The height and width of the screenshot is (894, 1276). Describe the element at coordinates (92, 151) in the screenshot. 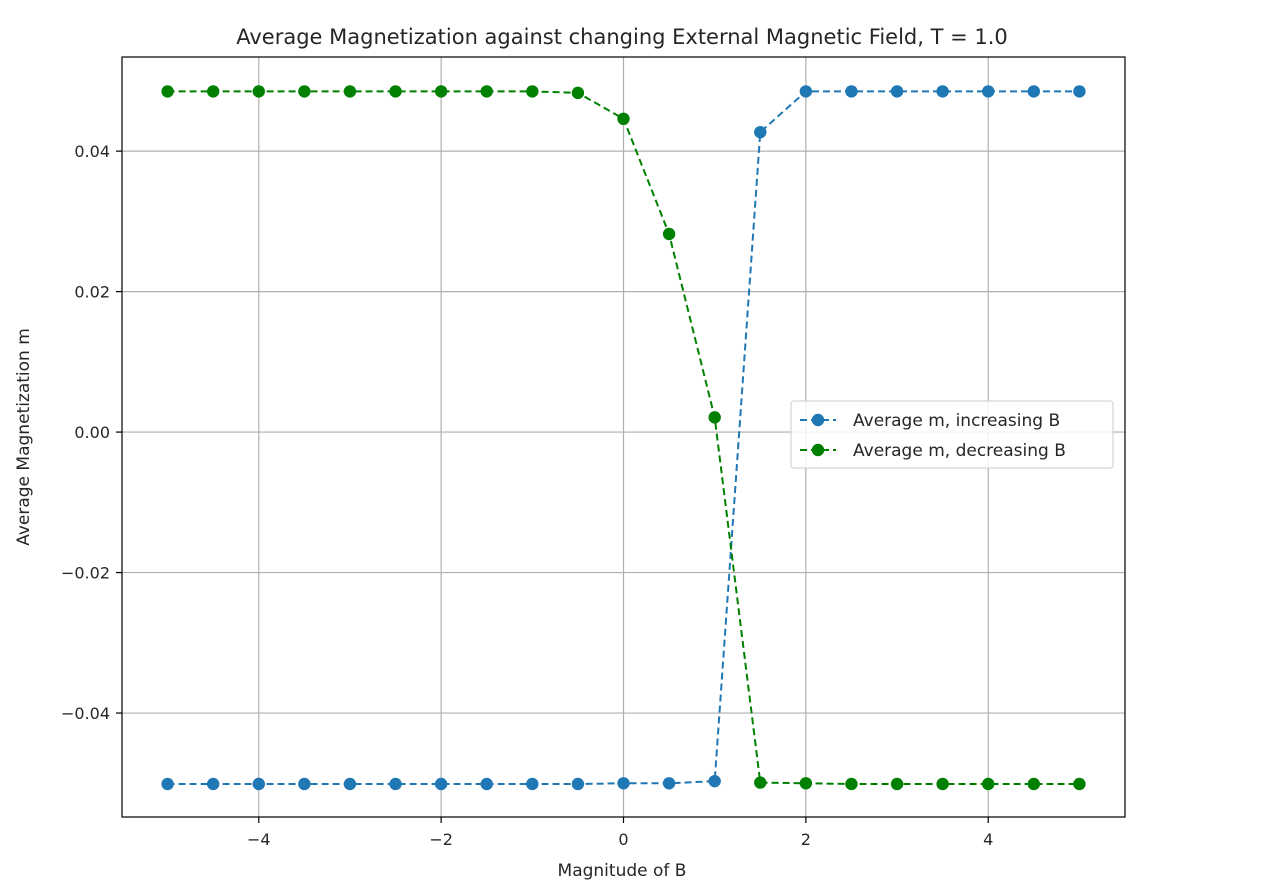

I see `y-tick-label: 0.04` at that location.